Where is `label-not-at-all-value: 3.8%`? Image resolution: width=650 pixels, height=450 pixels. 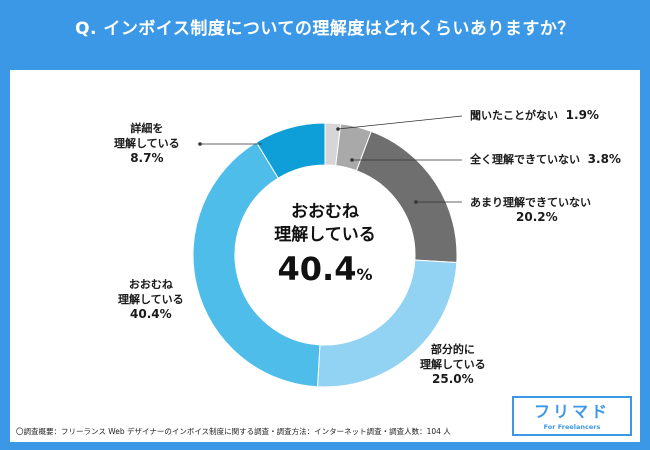
label-not-at-all-value: 3.8% is located at coordinates (604, 159).